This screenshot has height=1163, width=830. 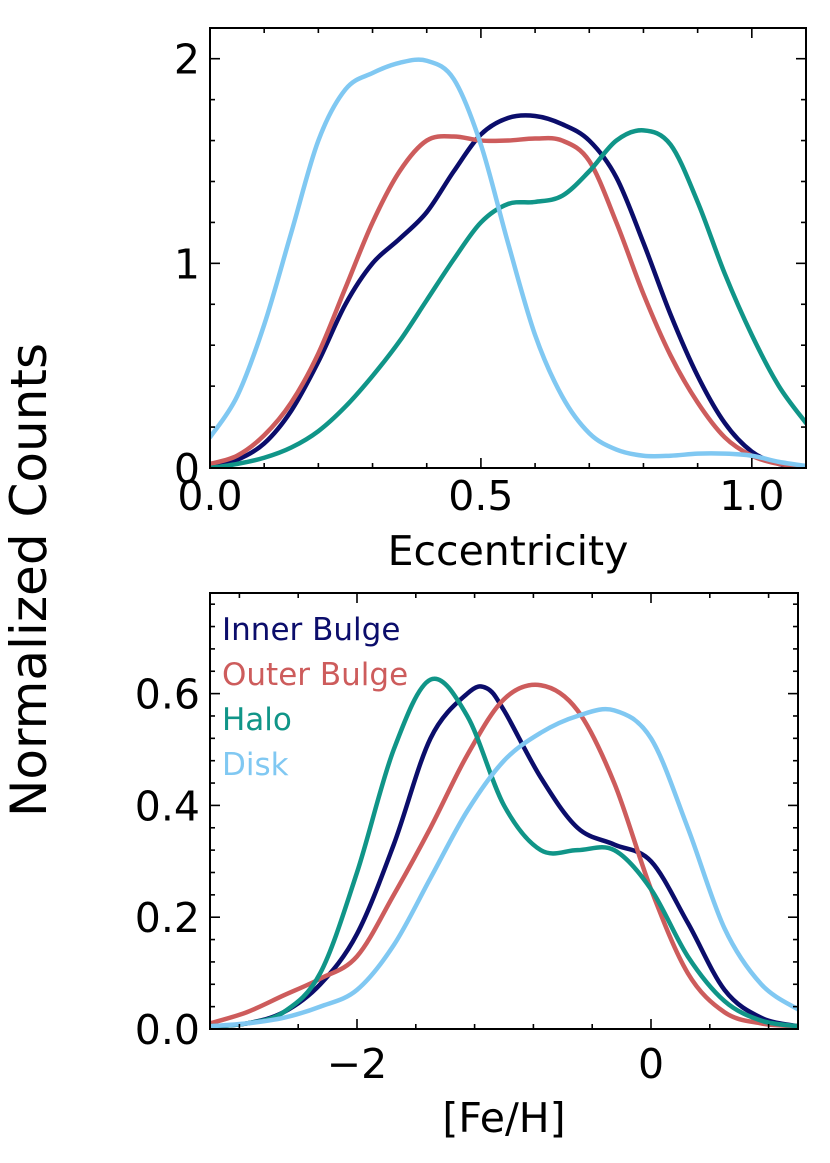 What do you see at coordinates (209, 496) in the screenshot?
I see `x-tick-label: 0.0` at bounding box center [209, 496].